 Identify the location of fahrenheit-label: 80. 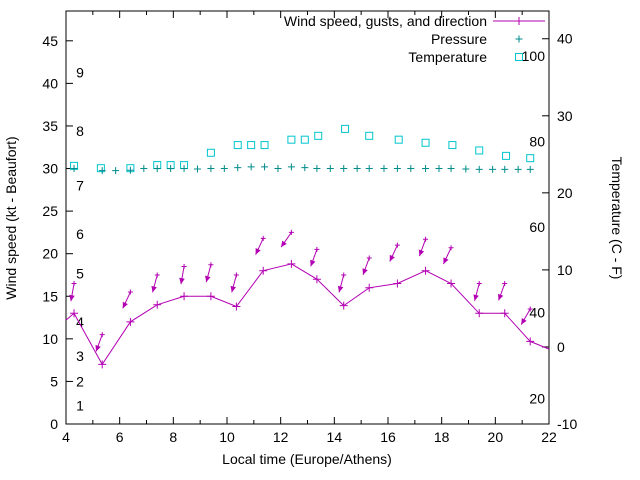
(537, 141).